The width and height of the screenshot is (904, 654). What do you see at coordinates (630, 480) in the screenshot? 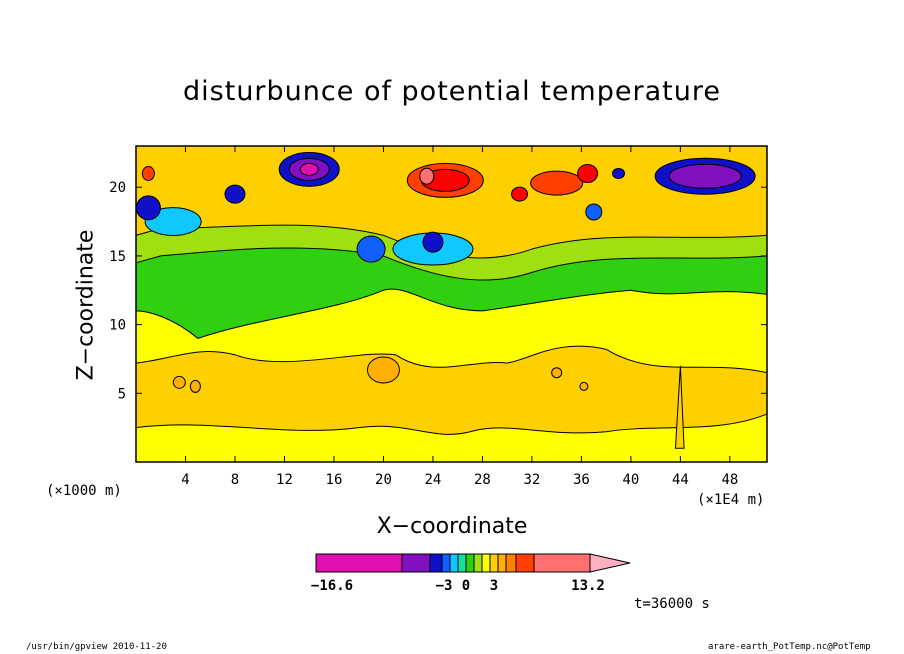
I see `x-tick-label: 40` at bounding box center [630, 480].